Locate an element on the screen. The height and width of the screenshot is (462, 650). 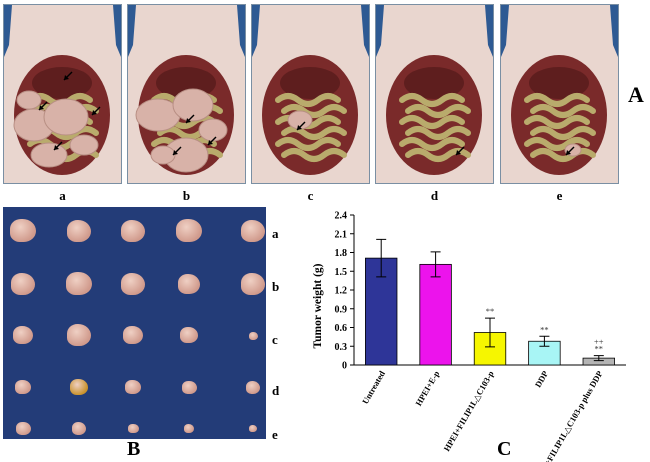
photo-e is located at coordinates (559, 94).